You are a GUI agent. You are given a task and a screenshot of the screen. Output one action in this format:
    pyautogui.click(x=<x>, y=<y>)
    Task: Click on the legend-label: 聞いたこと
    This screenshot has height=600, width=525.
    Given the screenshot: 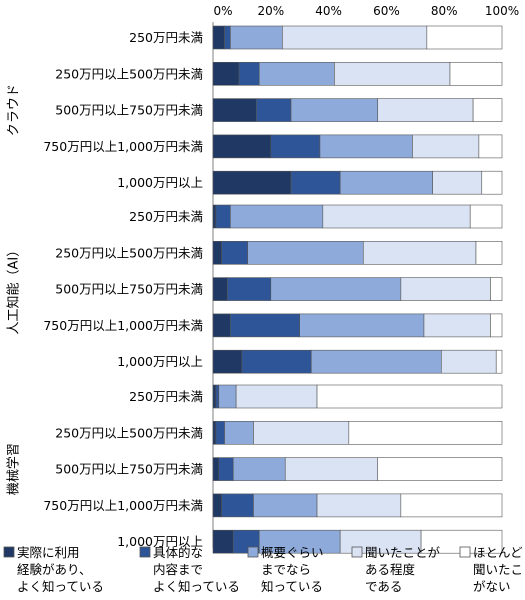 What is the action you would take?
    pyautogui.click(x=499, y=569)
    